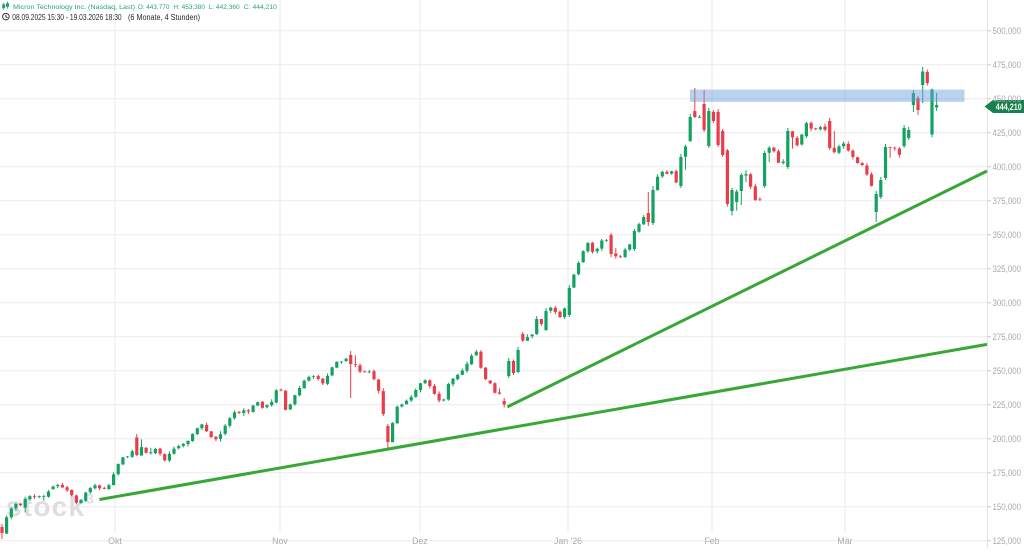  What do you see at coordinates (1007, 65) in the screenshot?
I see `svg-text: 475,000` at bounding box center [1007, 65].